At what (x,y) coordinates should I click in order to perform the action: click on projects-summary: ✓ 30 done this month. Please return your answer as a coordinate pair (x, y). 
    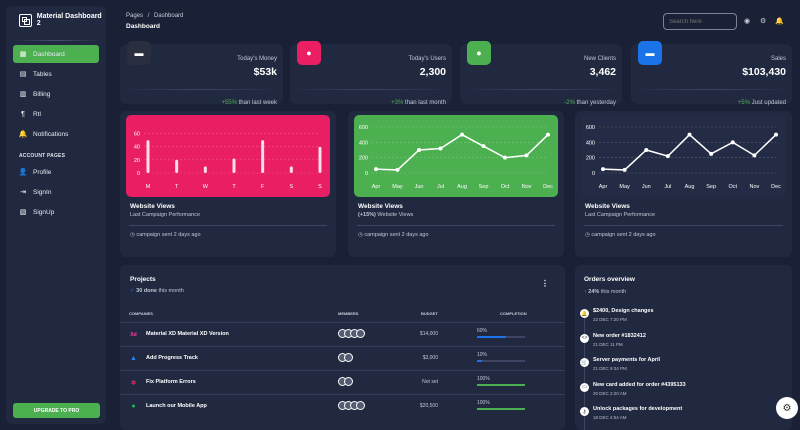
    Looking at the image, I should click on (157, 291).